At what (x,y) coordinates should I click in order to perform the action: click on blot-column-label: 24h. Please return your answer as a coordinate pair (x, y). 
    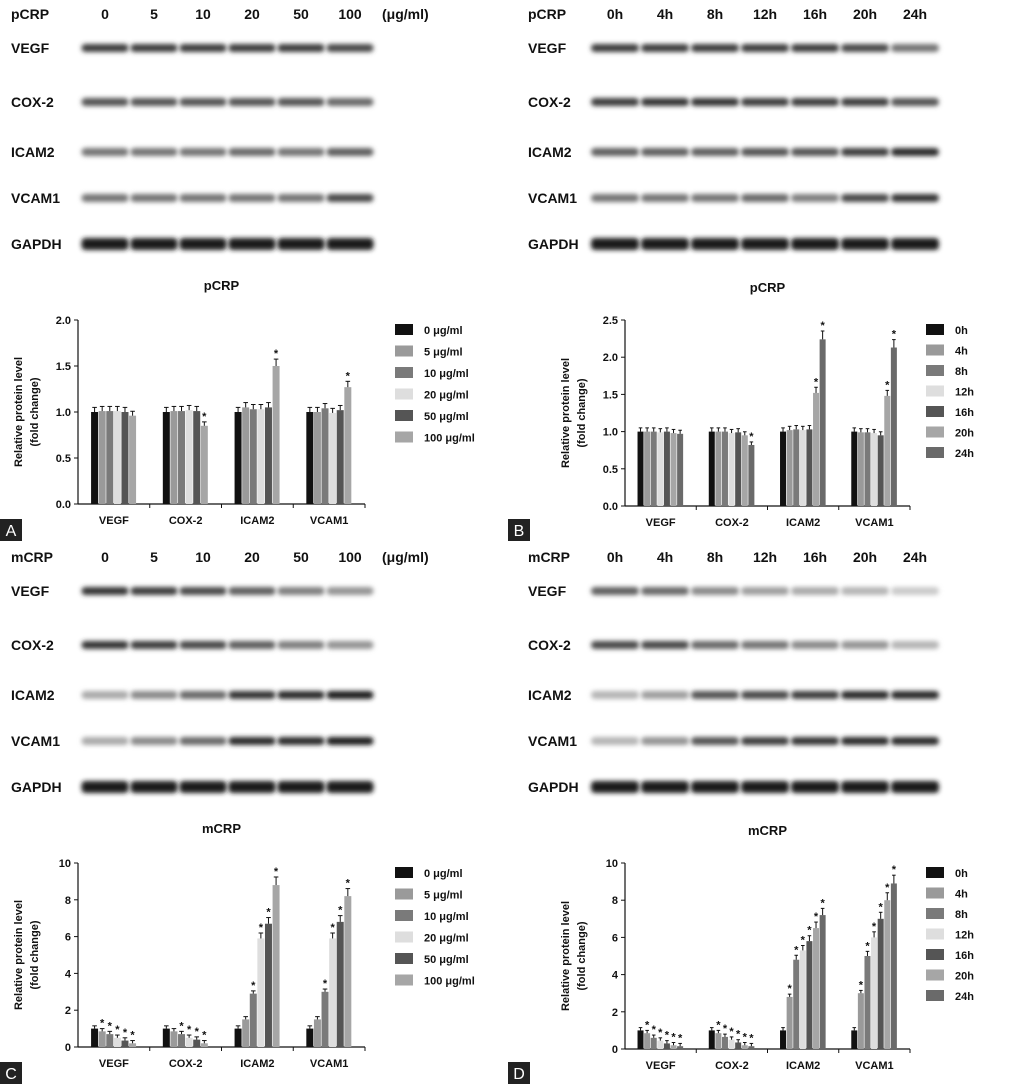
    Looking at the image, I should click on (915, 557).